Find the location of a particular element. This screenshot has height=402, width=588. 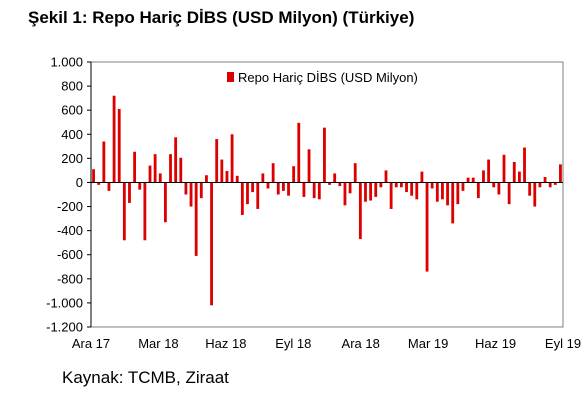

legend: Repo Hariç DİBS (USD Milyon) is located at coordinates (322, 77).